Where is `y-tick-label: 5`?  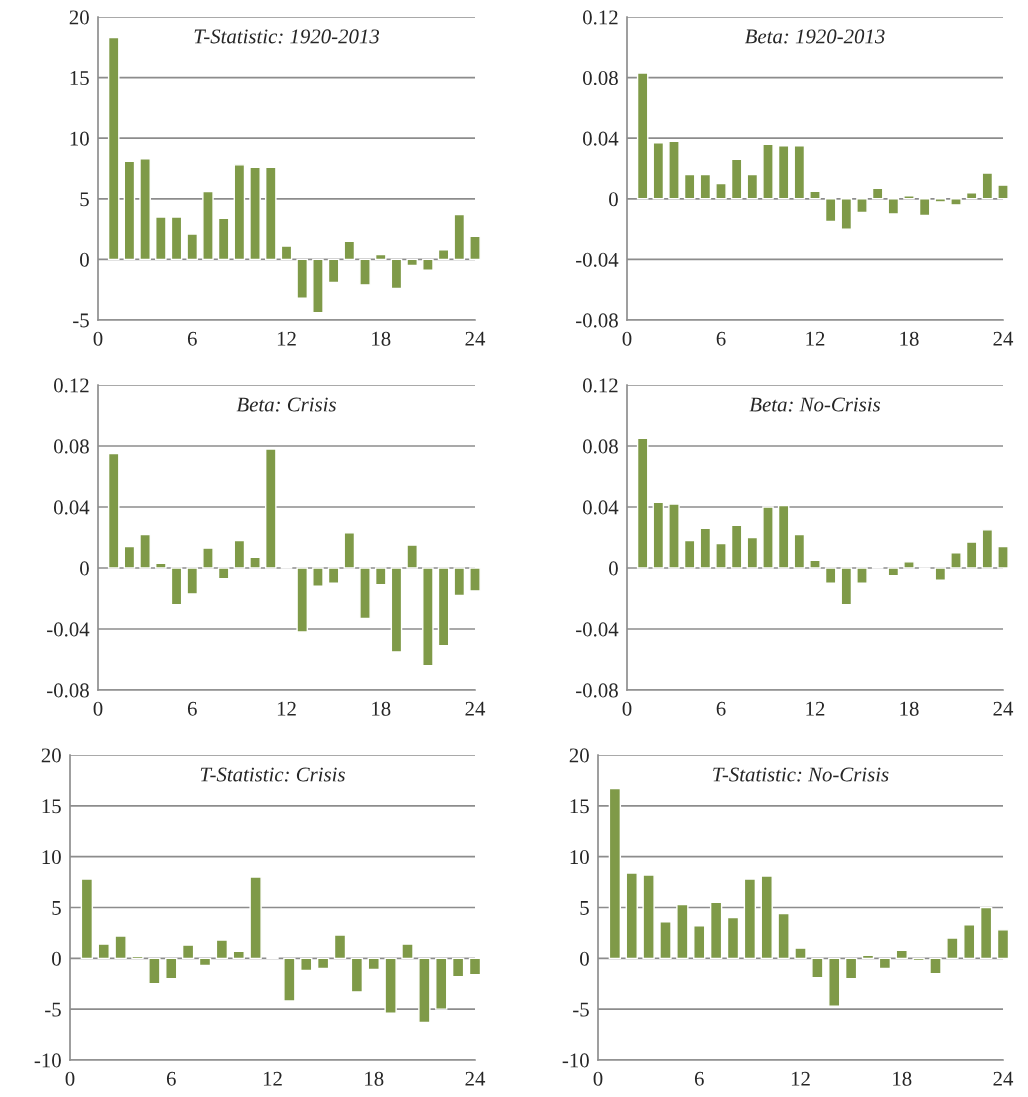
y-tick-label: 5 is located at coordinates (584, 908).